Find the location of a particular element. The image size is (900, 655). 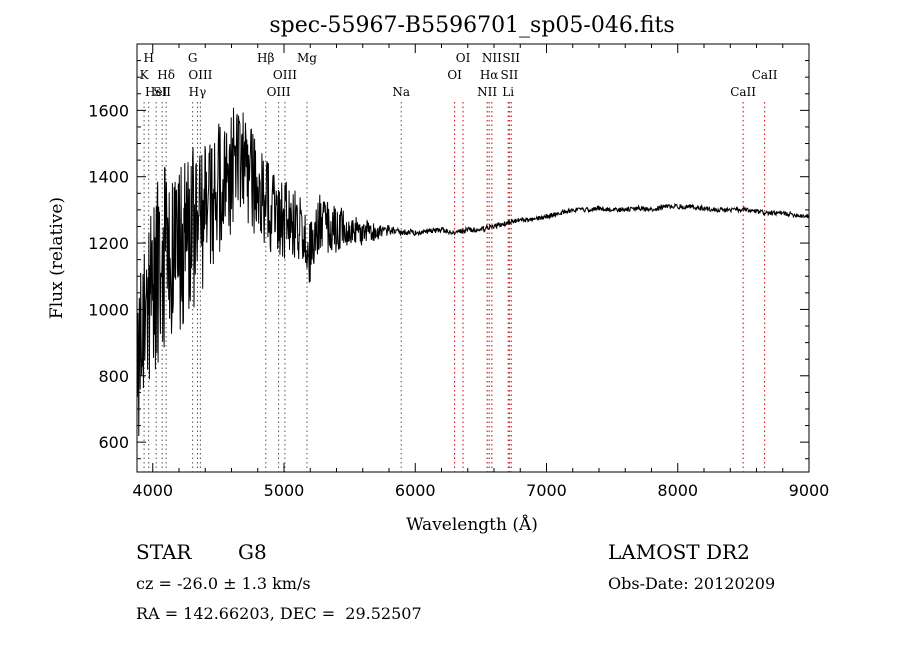

y-tick-label: 1600 is located at coordinates (108, 110).